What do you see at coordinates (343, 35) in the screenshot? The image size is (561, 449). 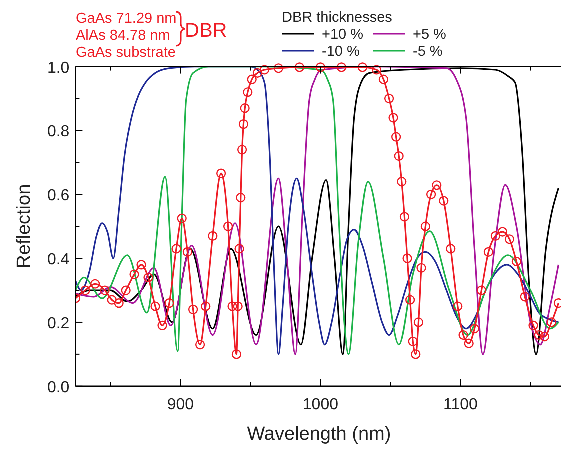 I see `legend-label: +10 %` at bounding box center [343, 35].